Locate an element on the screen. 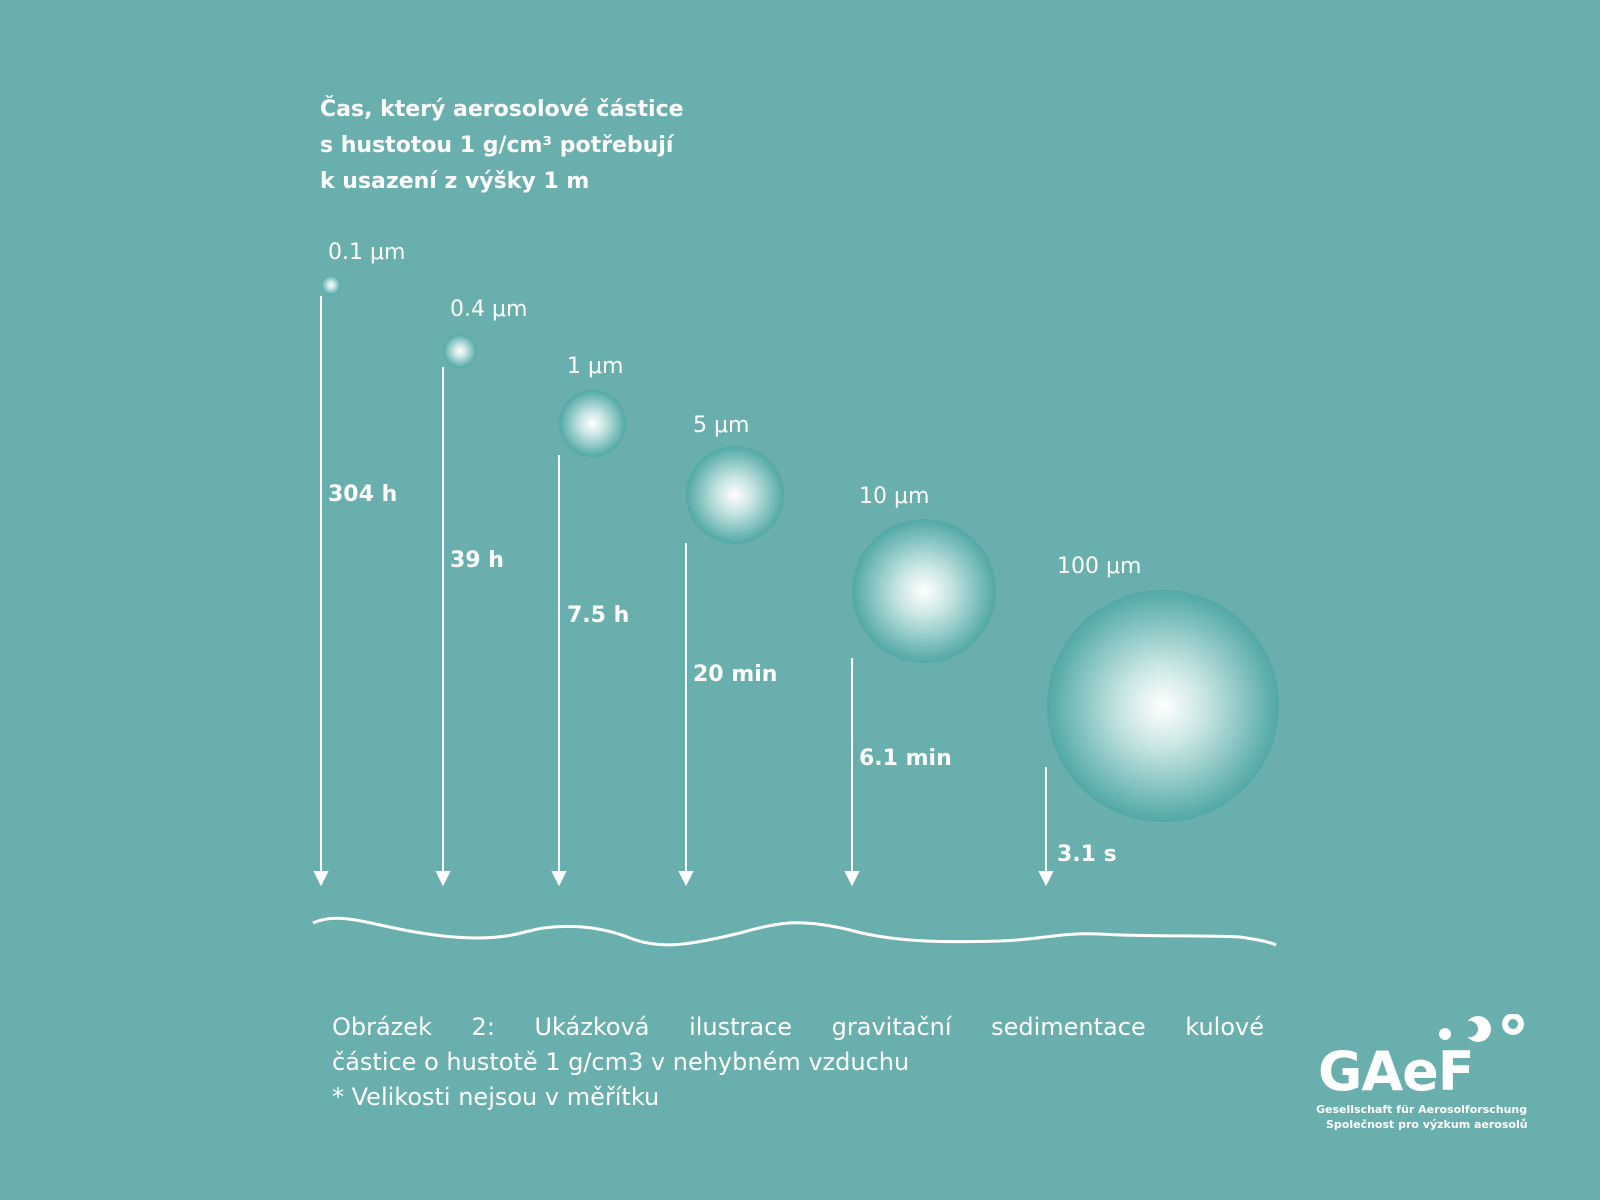 This screenshot has height=1200, width=1600. caption-note: * Velikosti nejsou v měřítku is located at coordinates (496, 1097).